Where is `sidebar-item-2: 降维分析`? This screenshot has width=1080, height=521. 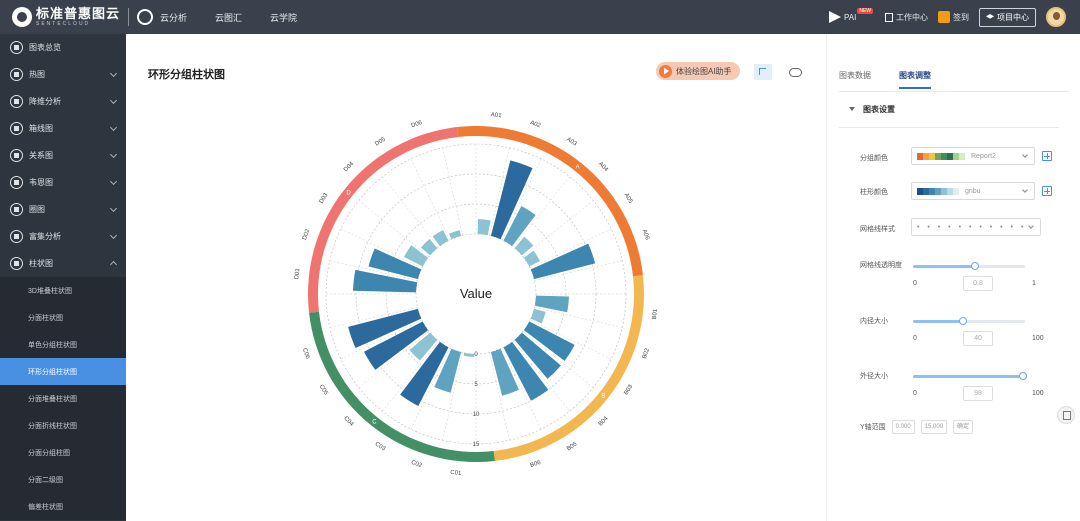
sidebar-item-2: 降维分析 is located at coordinates (63, 101).